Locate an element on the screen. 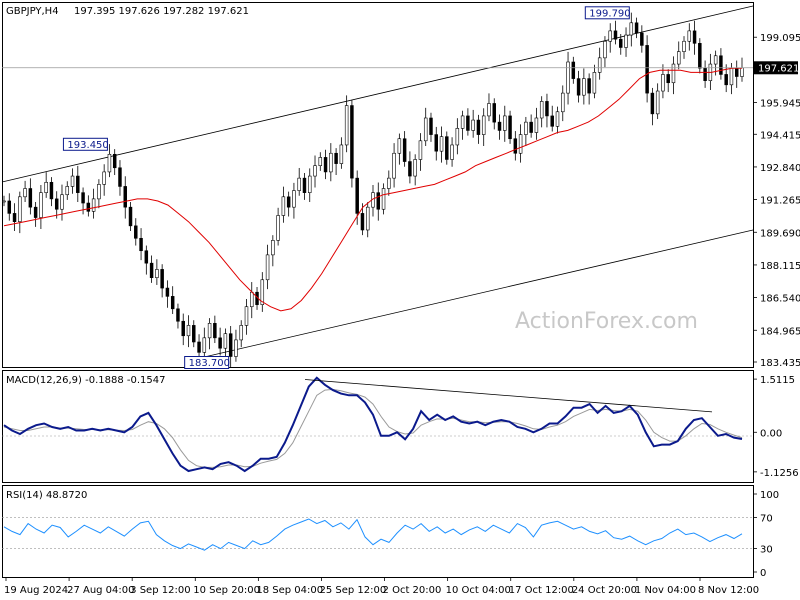 This screenshot has width=800, height=600. price-y-tick-label: 199.095 is located at coordinates (780, 38).